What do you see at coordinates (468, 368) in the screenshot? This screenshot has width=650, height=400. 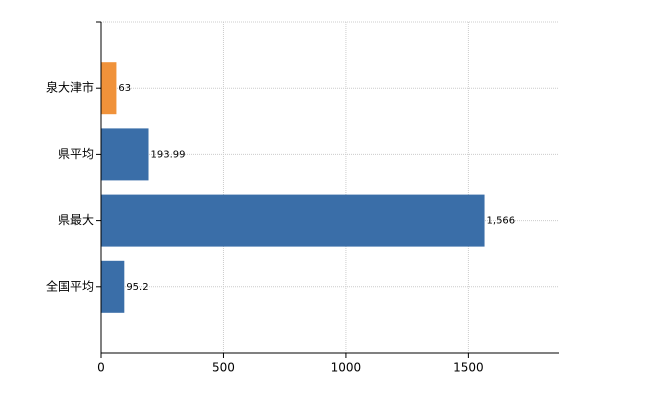 I see `x-tick-label: 1500` at bounding box center [468, 368].